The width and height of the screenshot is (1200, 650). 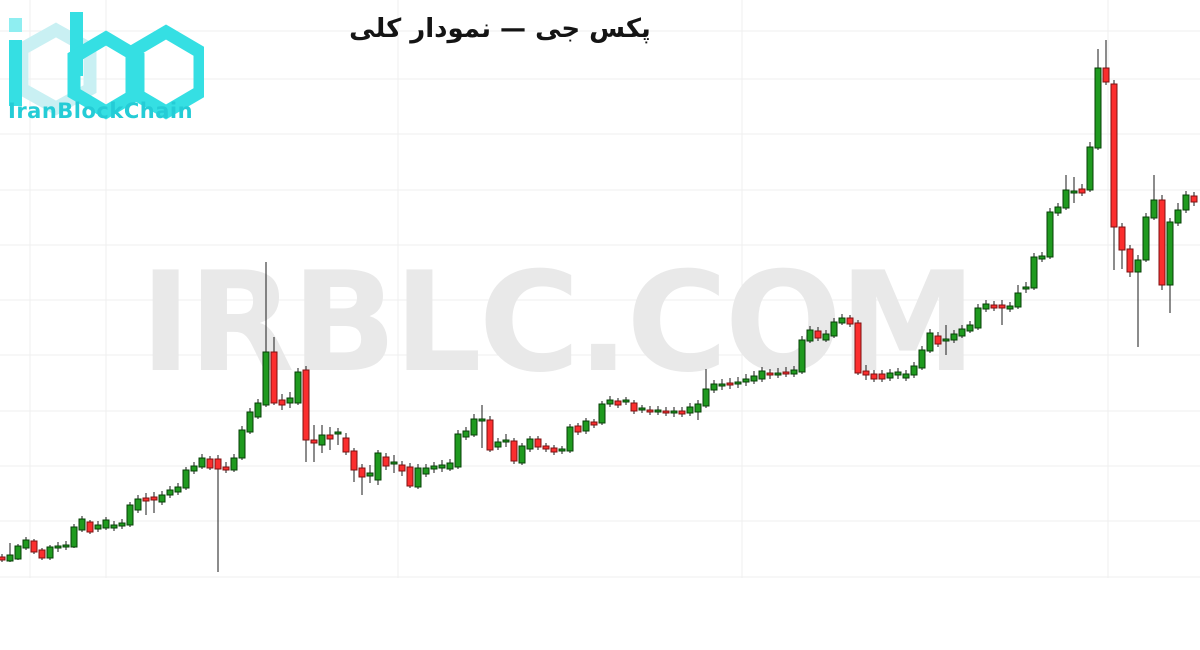 I want to click on chart-title: پکس جی — نمودار کلی, so click(x=500, y=29).